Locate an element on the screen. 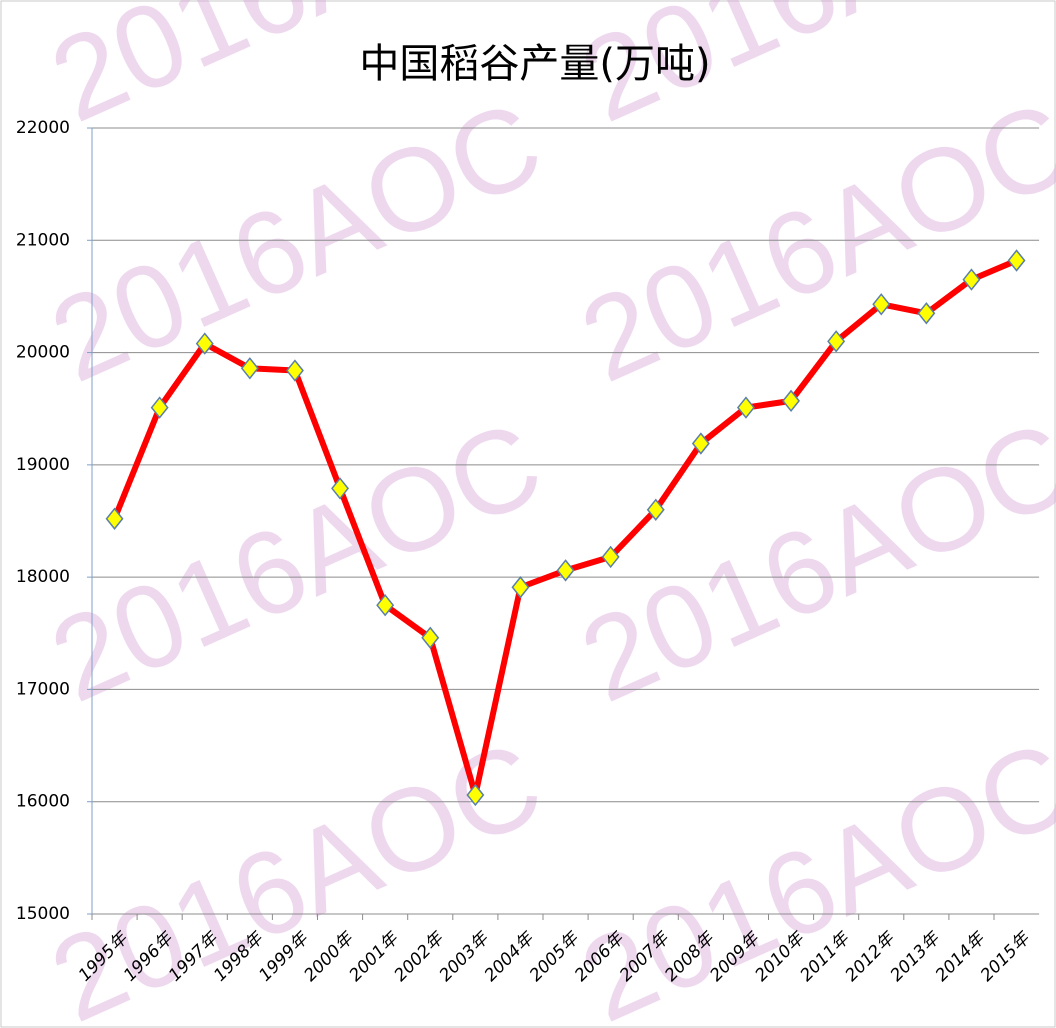 The height and width of the screenshot is (1028, 1056). y-tick-label: 20000 is located at coordinates (43, 353).